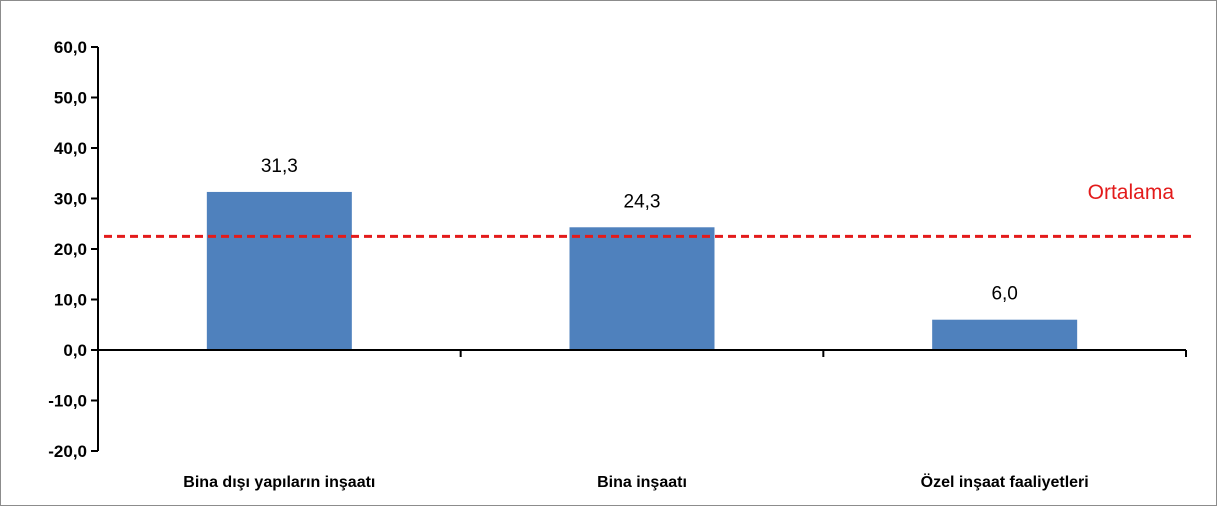 Image resolution: width=1217 pixels, height=507 pixels. I want to click on x-category-label: Özel inşaat faaliyetleri, so click(1005, 481).